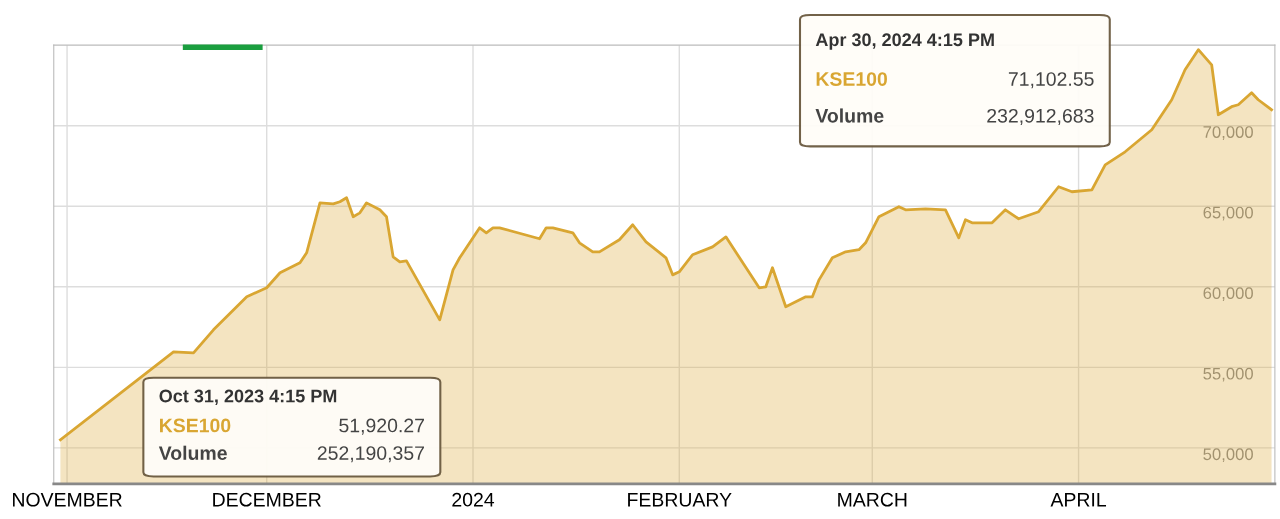  Describe the element at coordinates (267, 499) in the screenshot. I see `x-tick-label: DECEMBER` at that location.